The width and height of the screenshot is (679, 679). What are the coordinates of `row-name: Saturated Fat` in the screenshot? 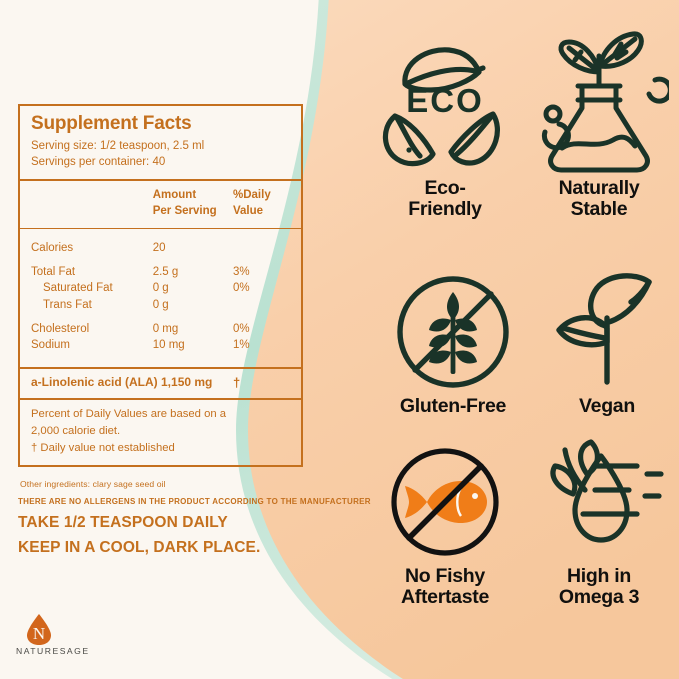 It's located at (78, 288).